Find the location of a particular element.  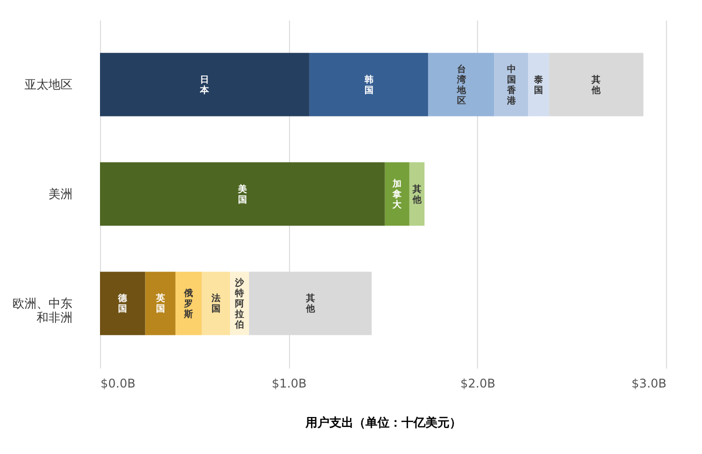

series-label: 法国 is located at coordinates (215, 304).